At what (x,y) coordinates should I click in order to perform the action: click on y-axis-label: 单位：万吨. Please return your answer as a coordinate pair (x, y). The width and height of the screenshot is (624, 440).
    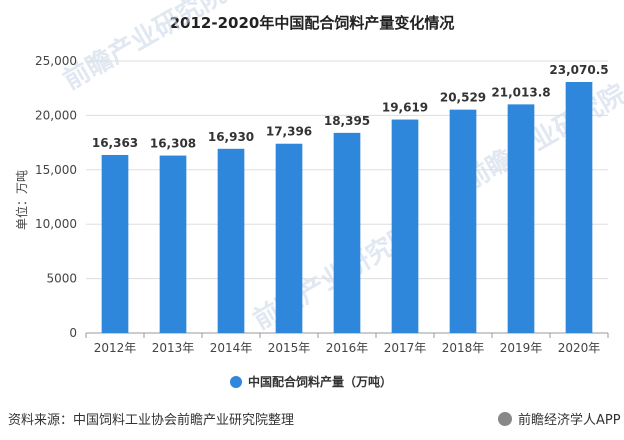
    Looking at the image, I should click on (21, 200).